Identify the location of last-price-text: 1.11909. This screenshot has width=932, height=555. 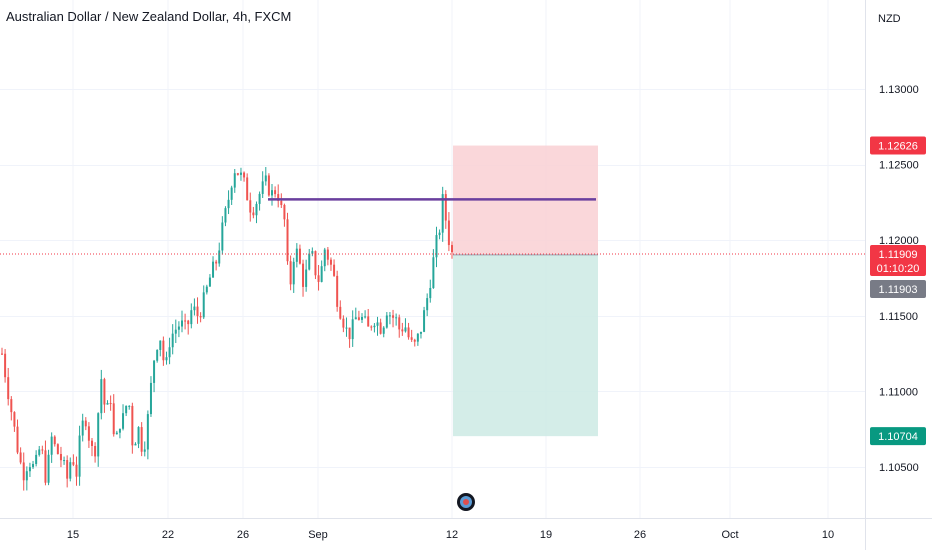
(898, 255).